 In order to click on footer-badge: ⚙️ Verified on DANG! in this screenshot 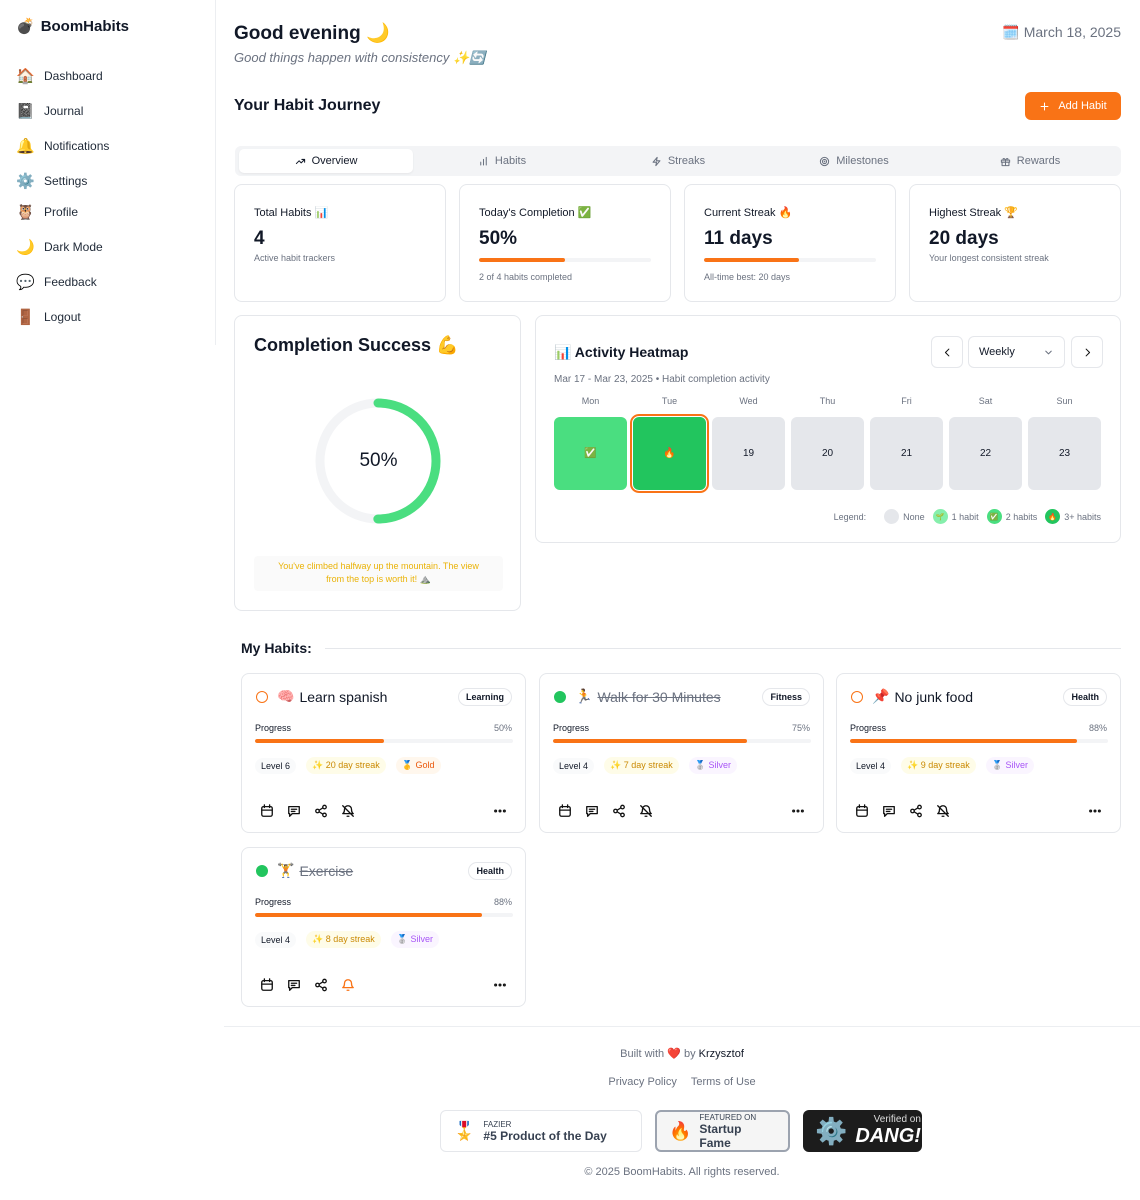, I will do `click(862, 1131)`.